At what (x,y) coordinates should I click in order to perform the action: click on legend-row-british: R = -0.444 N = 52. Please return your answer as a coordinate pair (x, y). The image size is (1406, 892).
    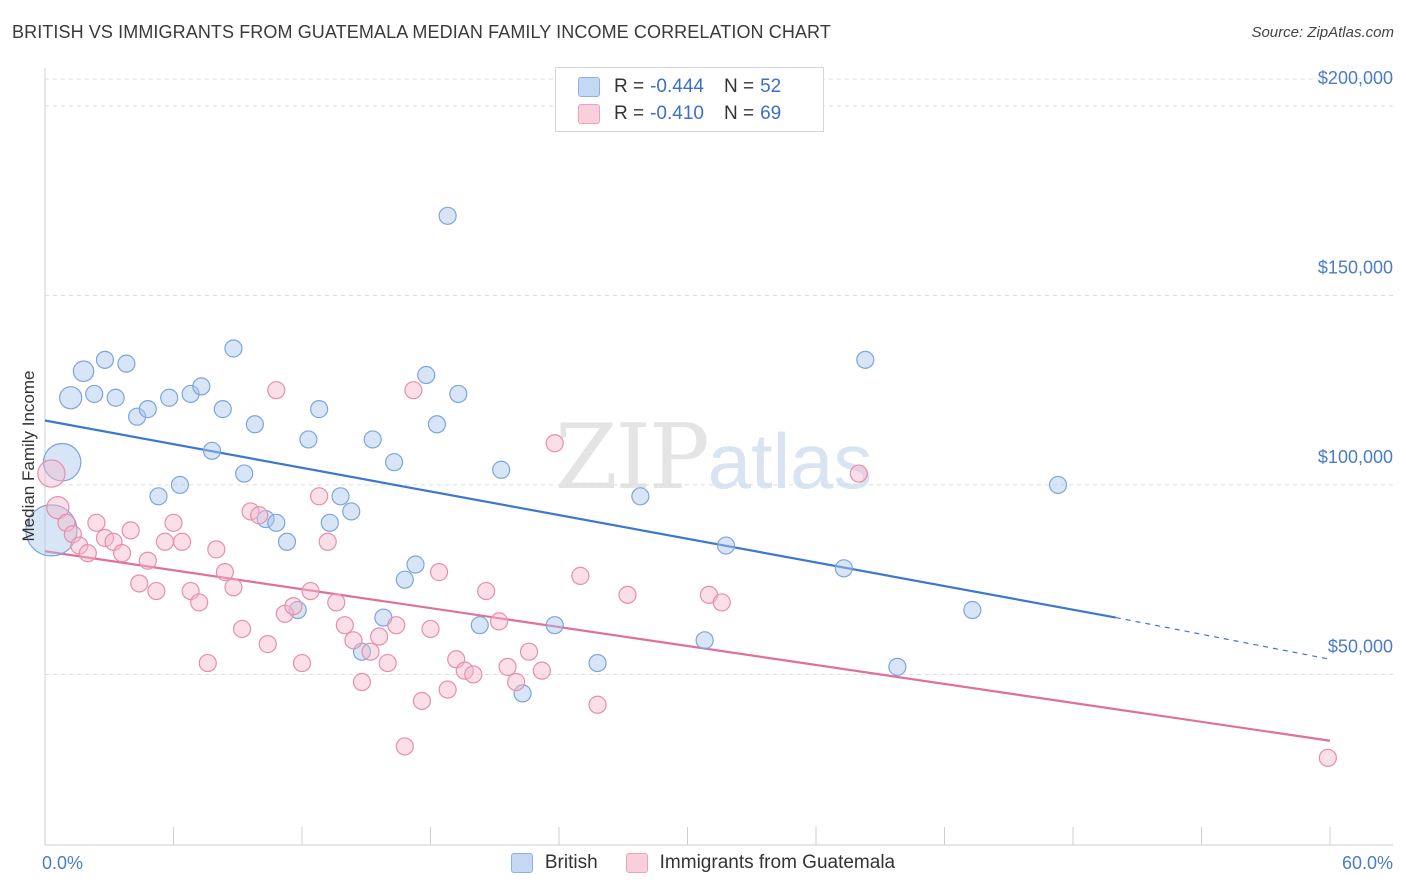
    Looking at the image, I should click on (679, 87).